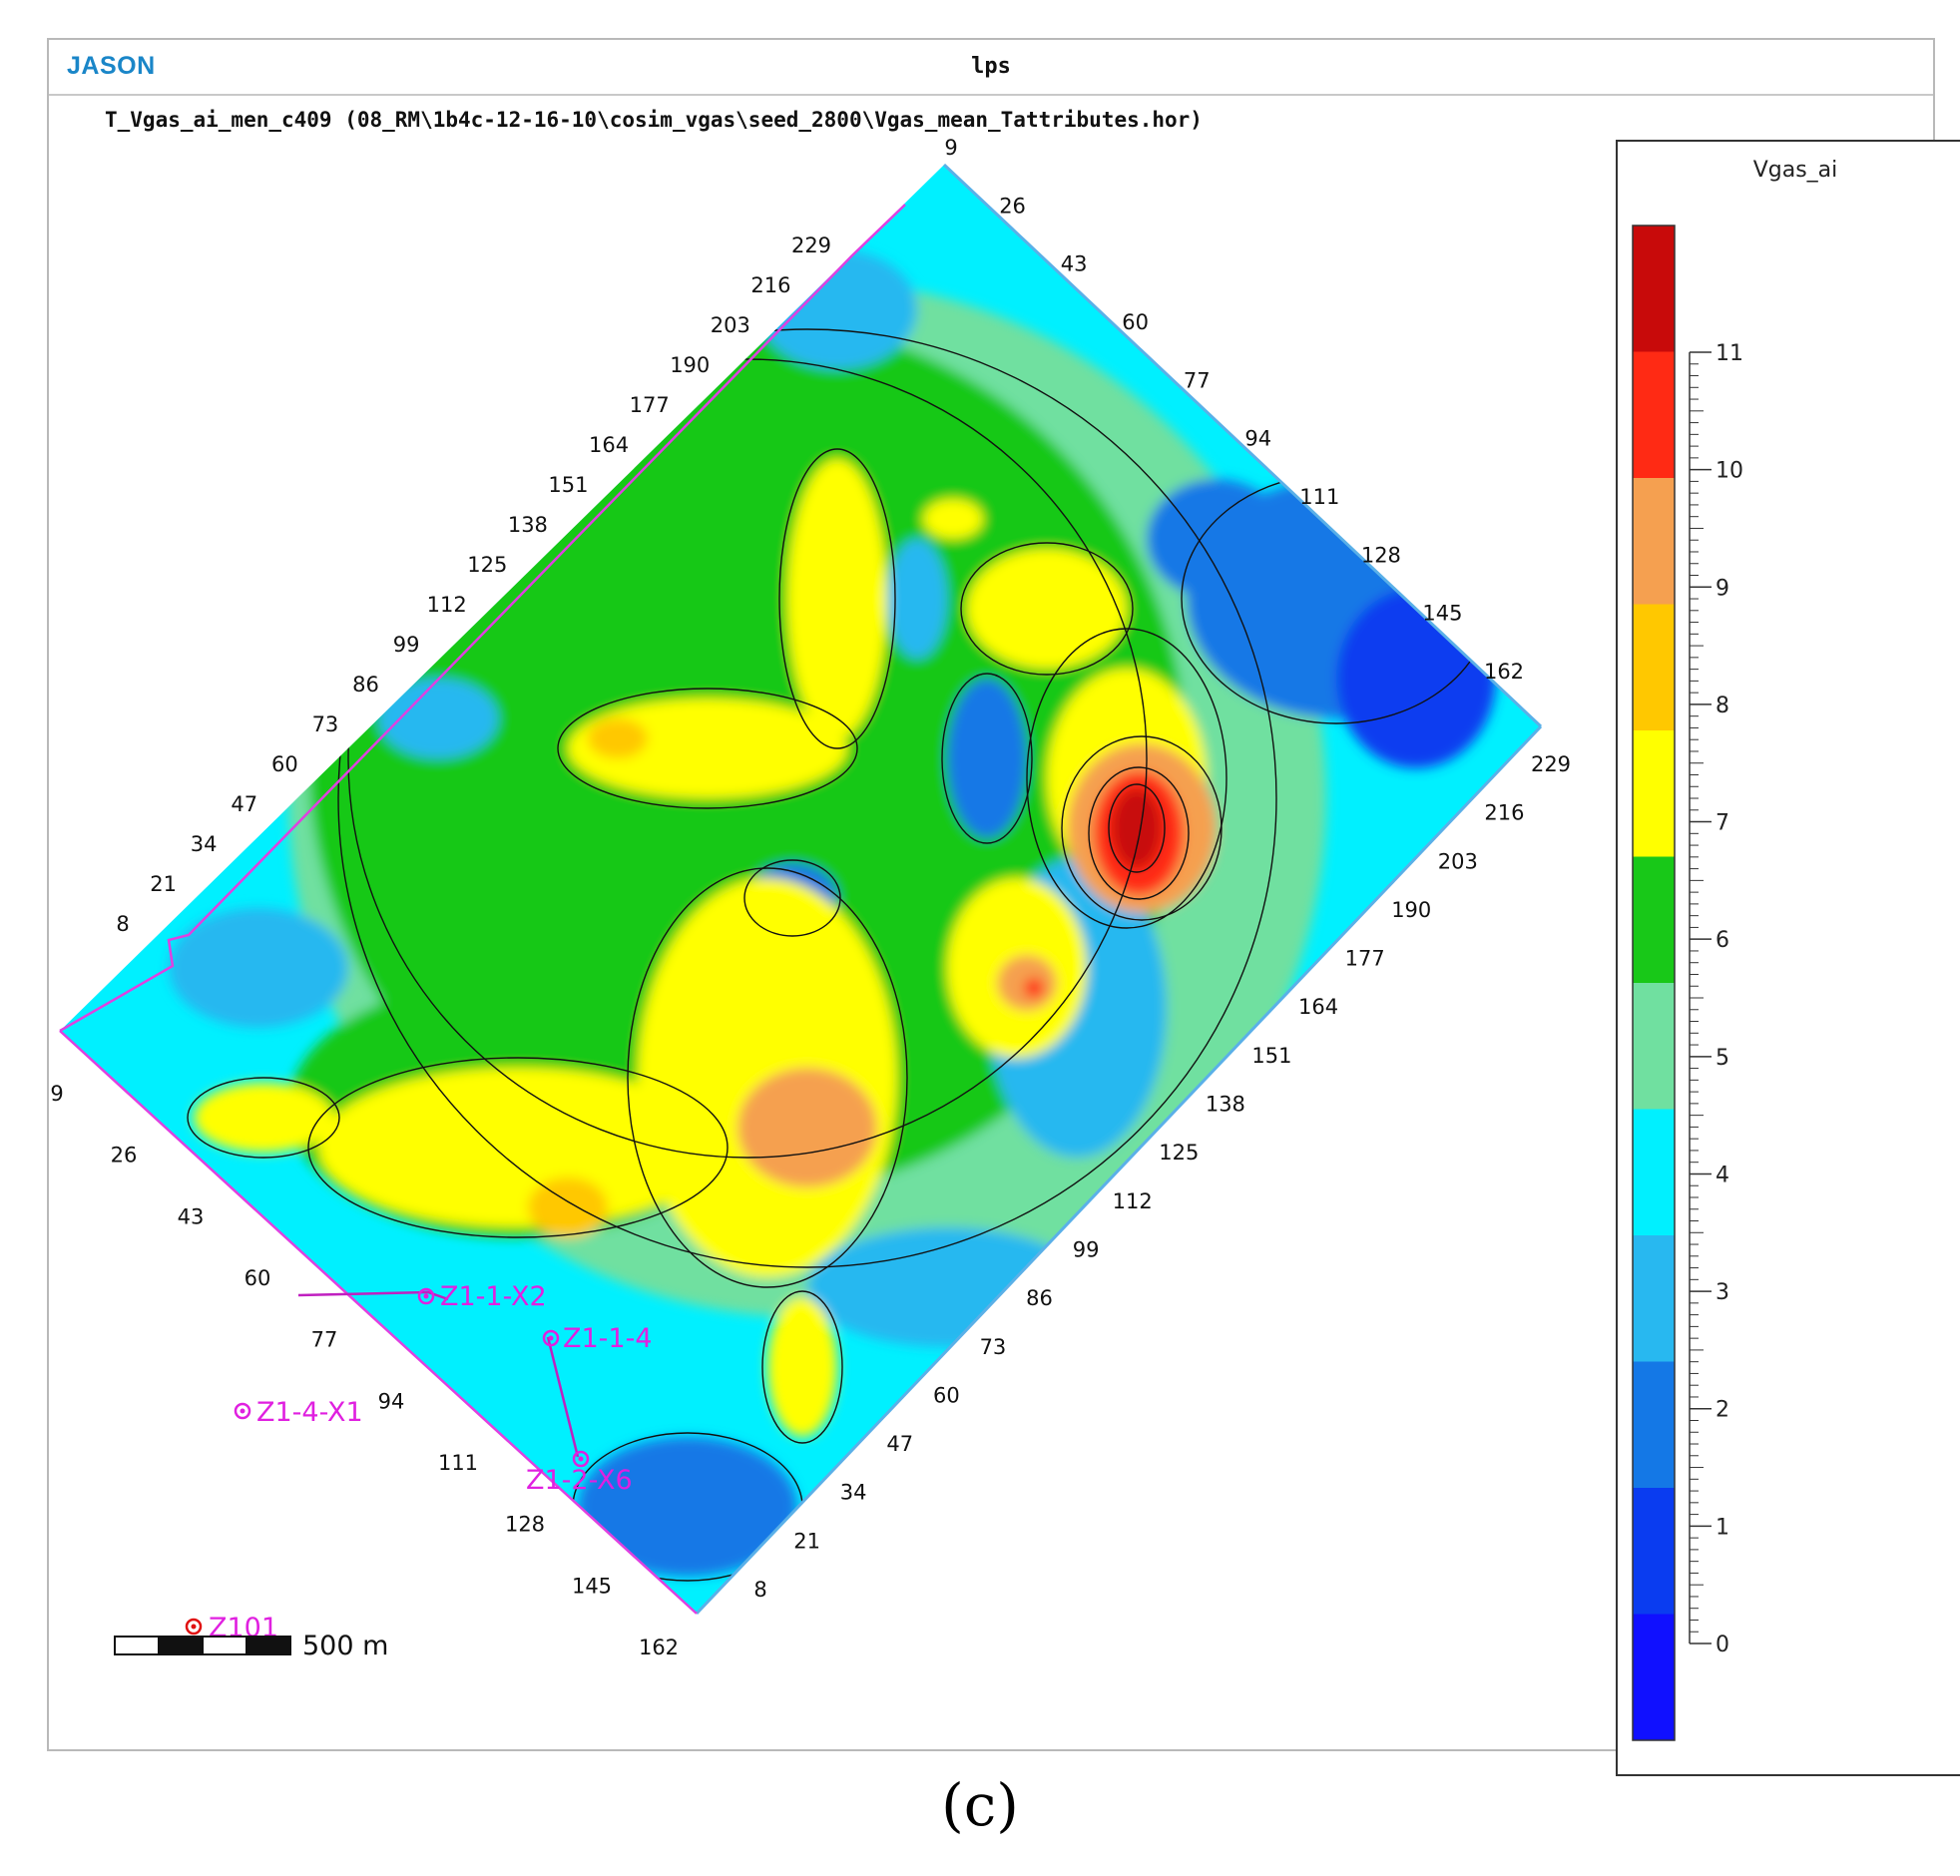 This screenshot has width=1960, height=1876. I want to click on grid-label-lower-right-edge: 21, so click(806, 1541).